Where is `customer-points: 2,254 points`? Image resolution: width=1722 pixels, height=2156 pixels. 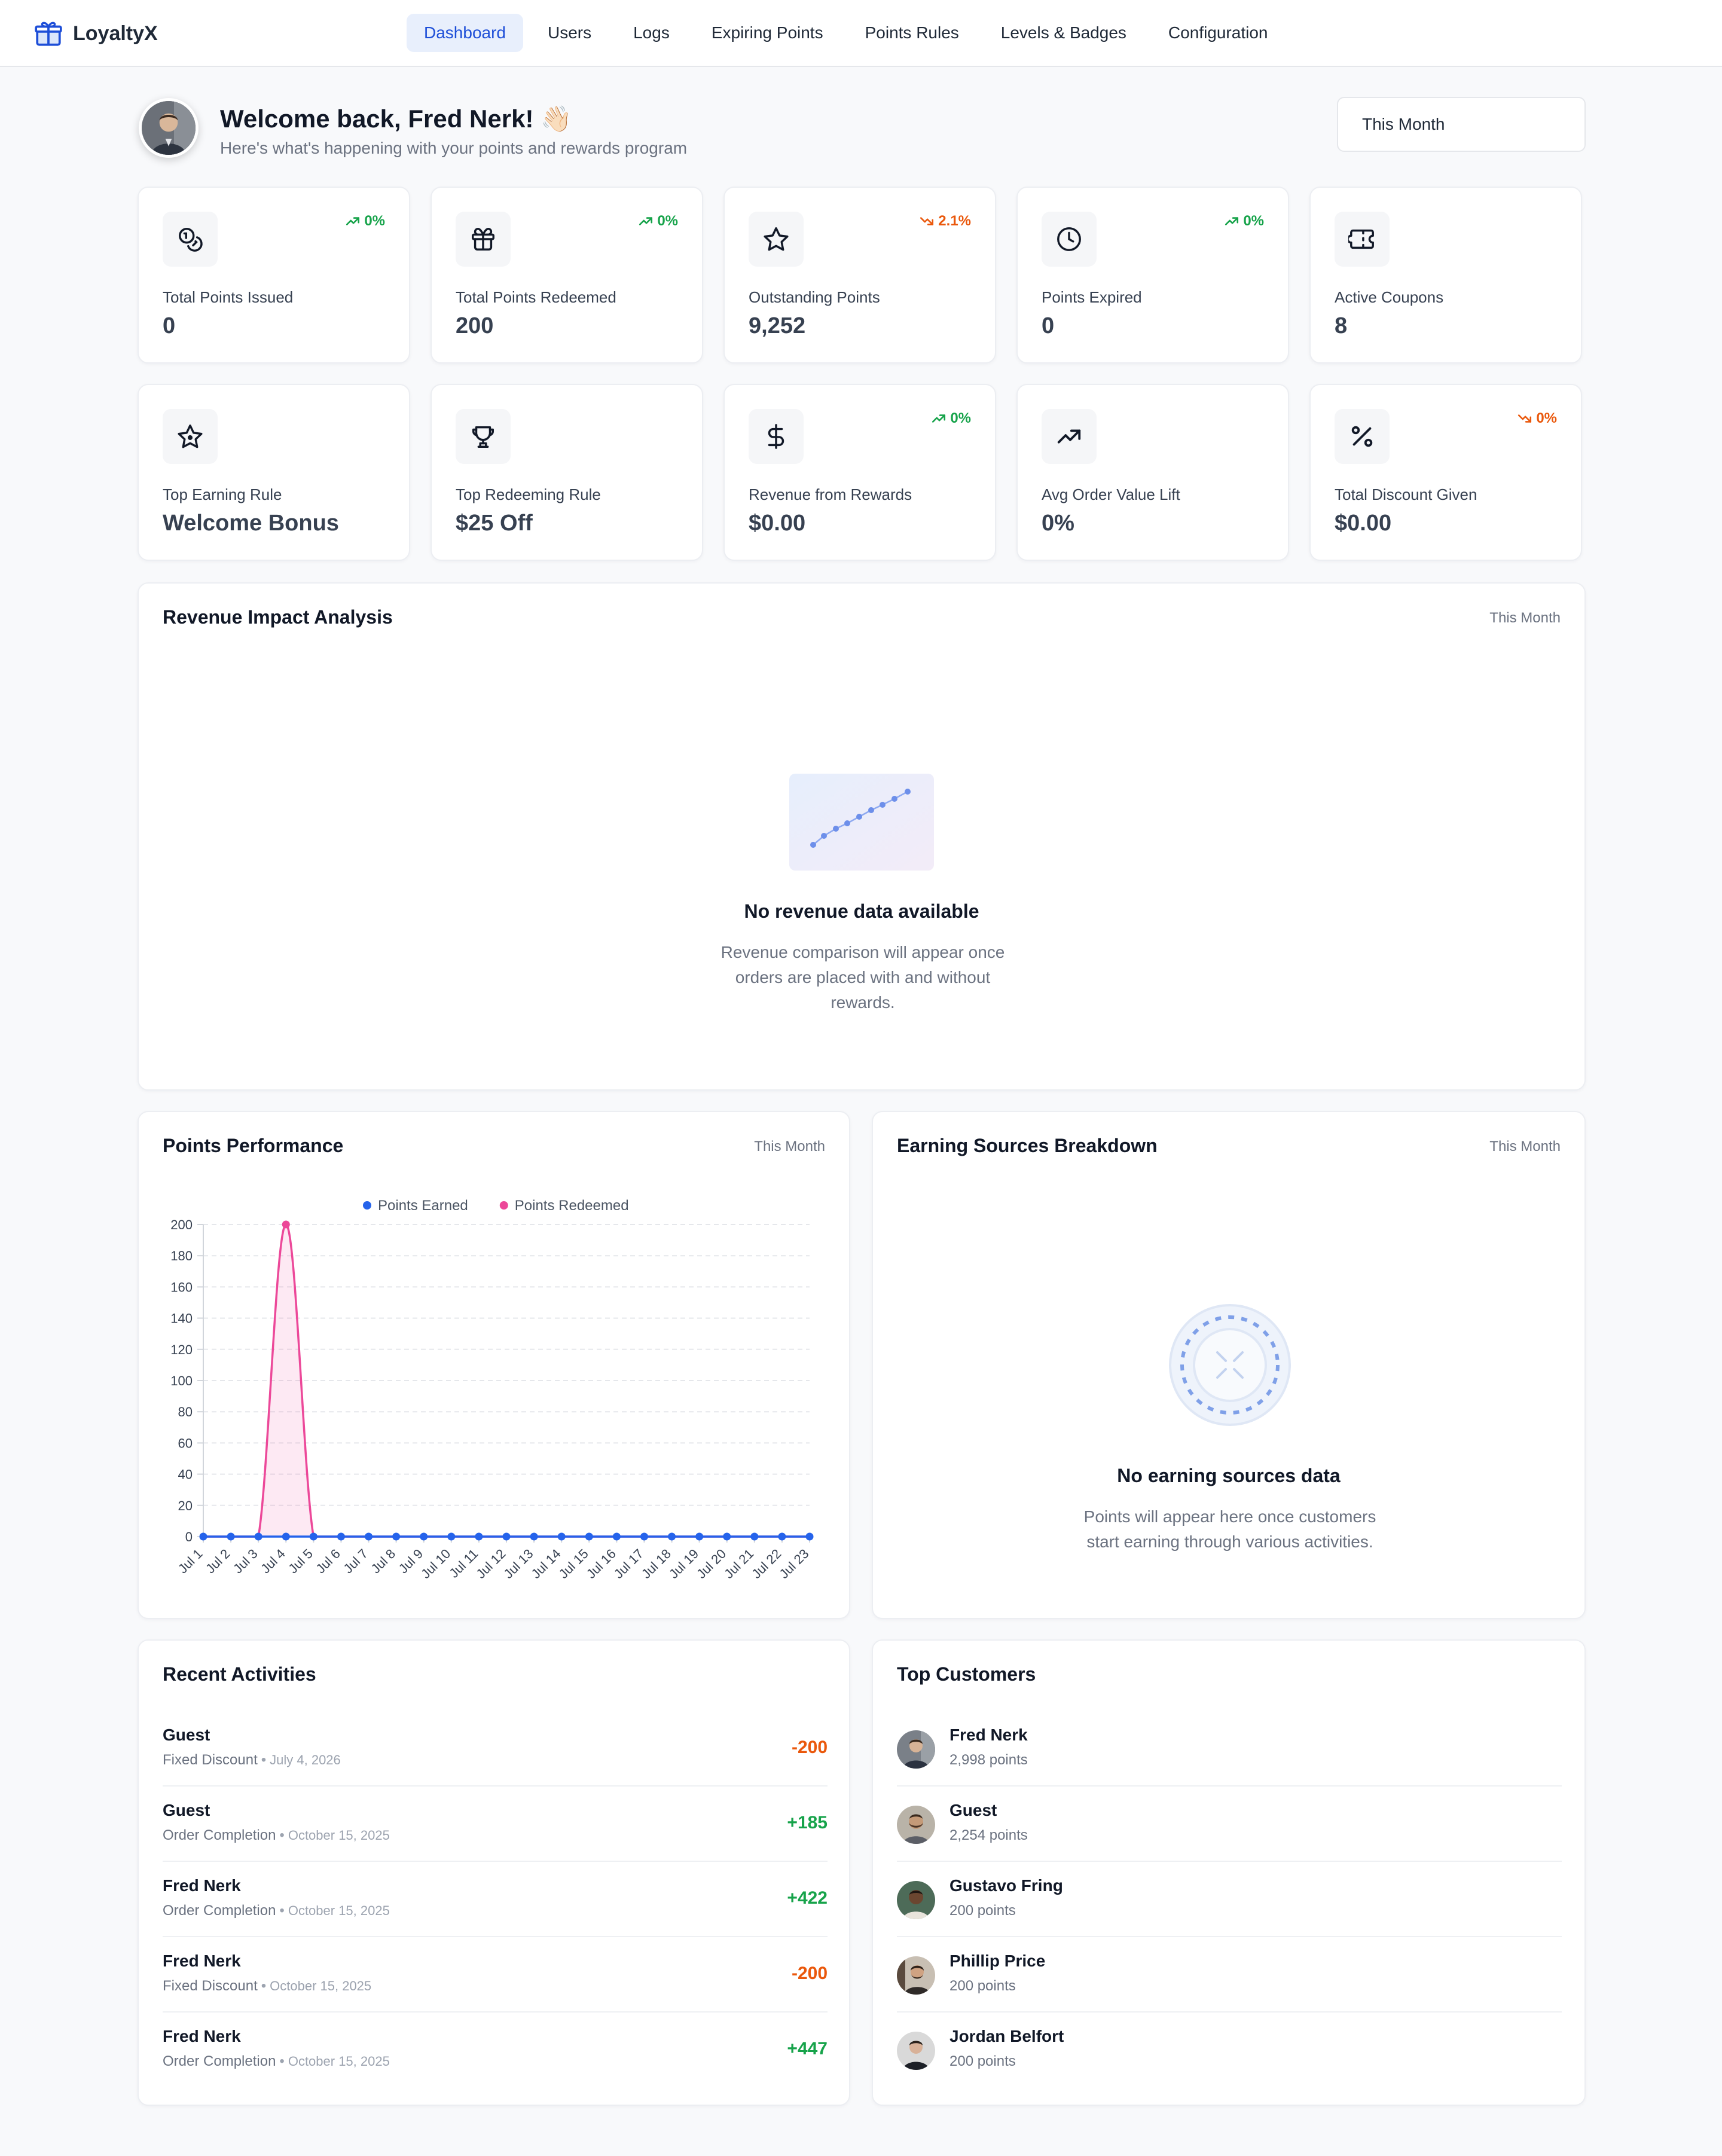
customer-points: 2,254 points is located at coordinates (988, 1835).